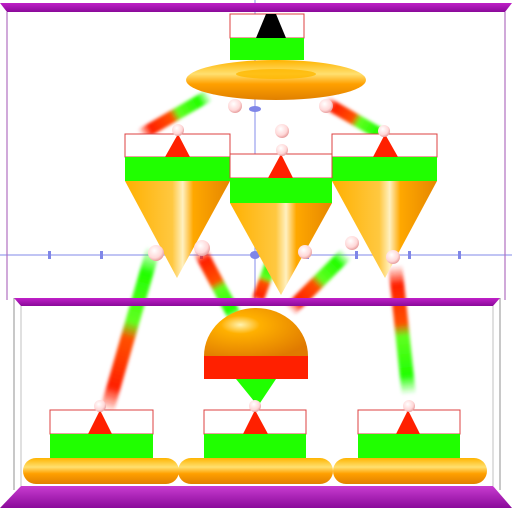 The width and height of the screenshot is (512, 512). I want to click on node-bottom-right, so click(410, 446).